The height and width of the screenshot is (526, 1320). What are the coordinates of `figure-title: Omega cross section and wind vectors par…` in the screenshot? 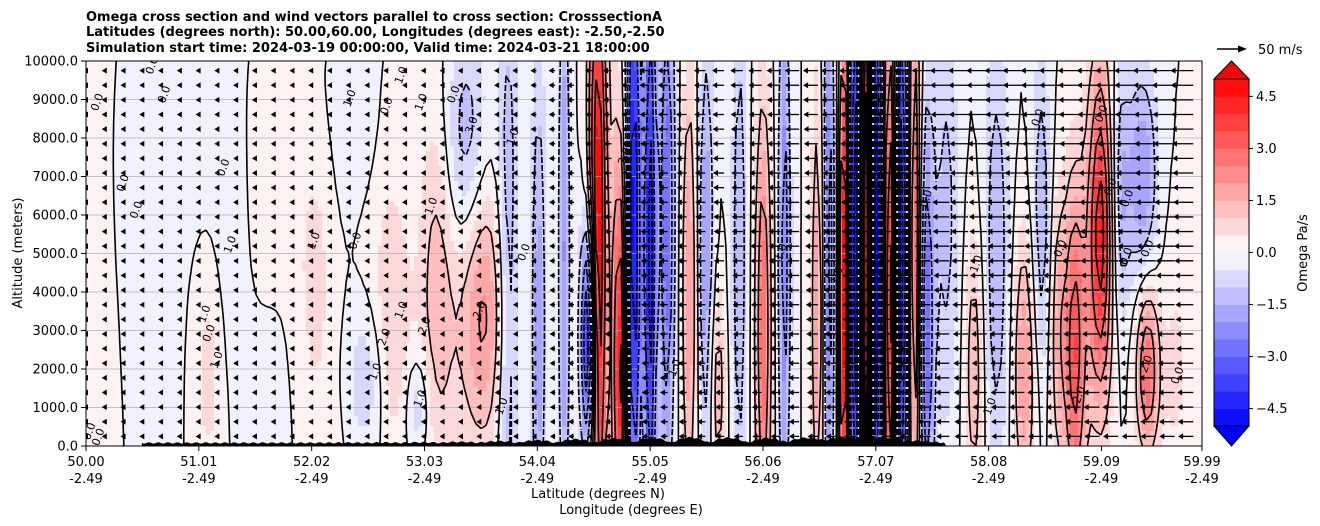 It's located at (375, 33).